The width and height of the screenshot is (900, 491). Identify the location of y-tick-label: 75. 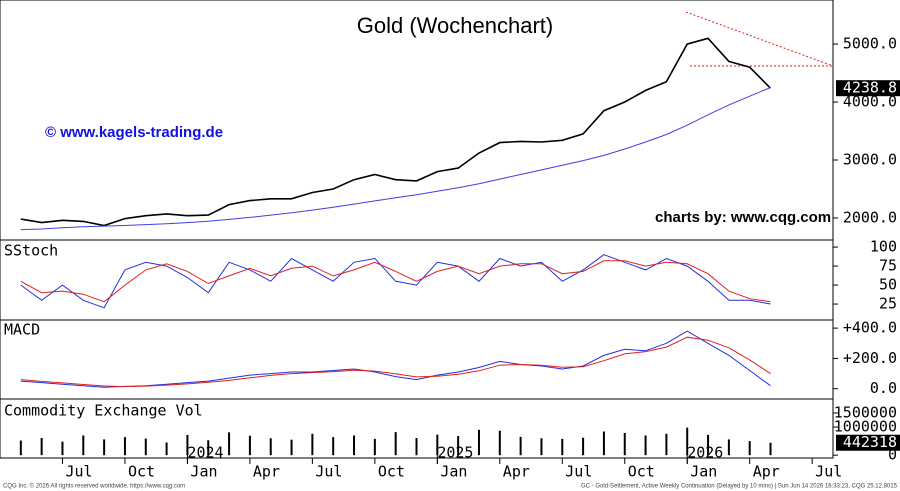
(888, 266).